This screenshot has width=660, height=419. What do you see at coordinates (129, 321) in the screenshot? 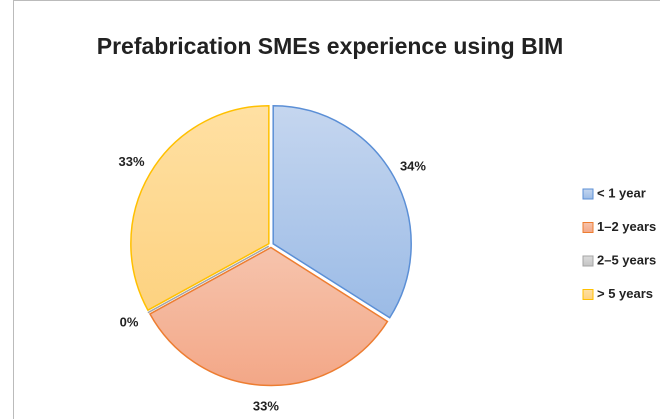
I see `data-label: 0%` at bounding box center [129, 321].